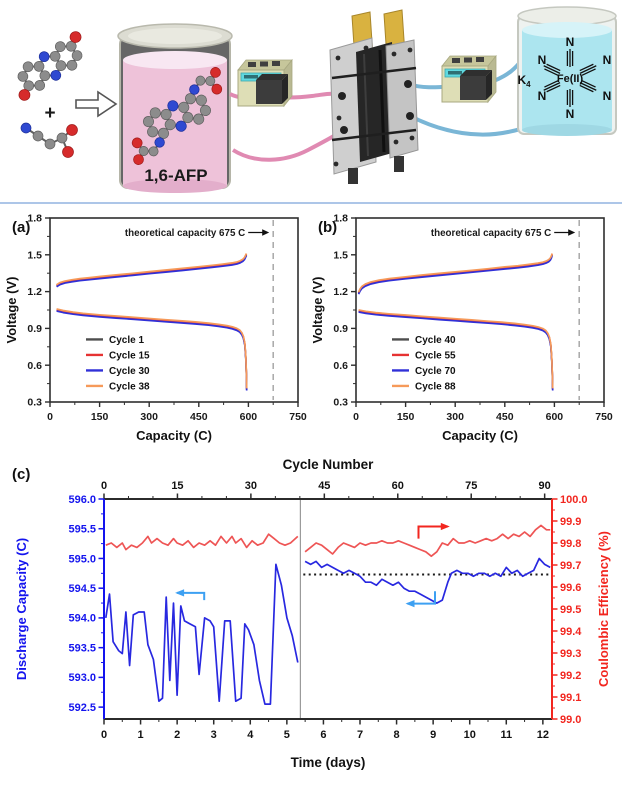 Image resolution: width=622 pixels, height=788 pixels. Describe the element at coordinates (570, 654) in the screenshot. I see `efficiency-tick-label: 99.3` at that location.